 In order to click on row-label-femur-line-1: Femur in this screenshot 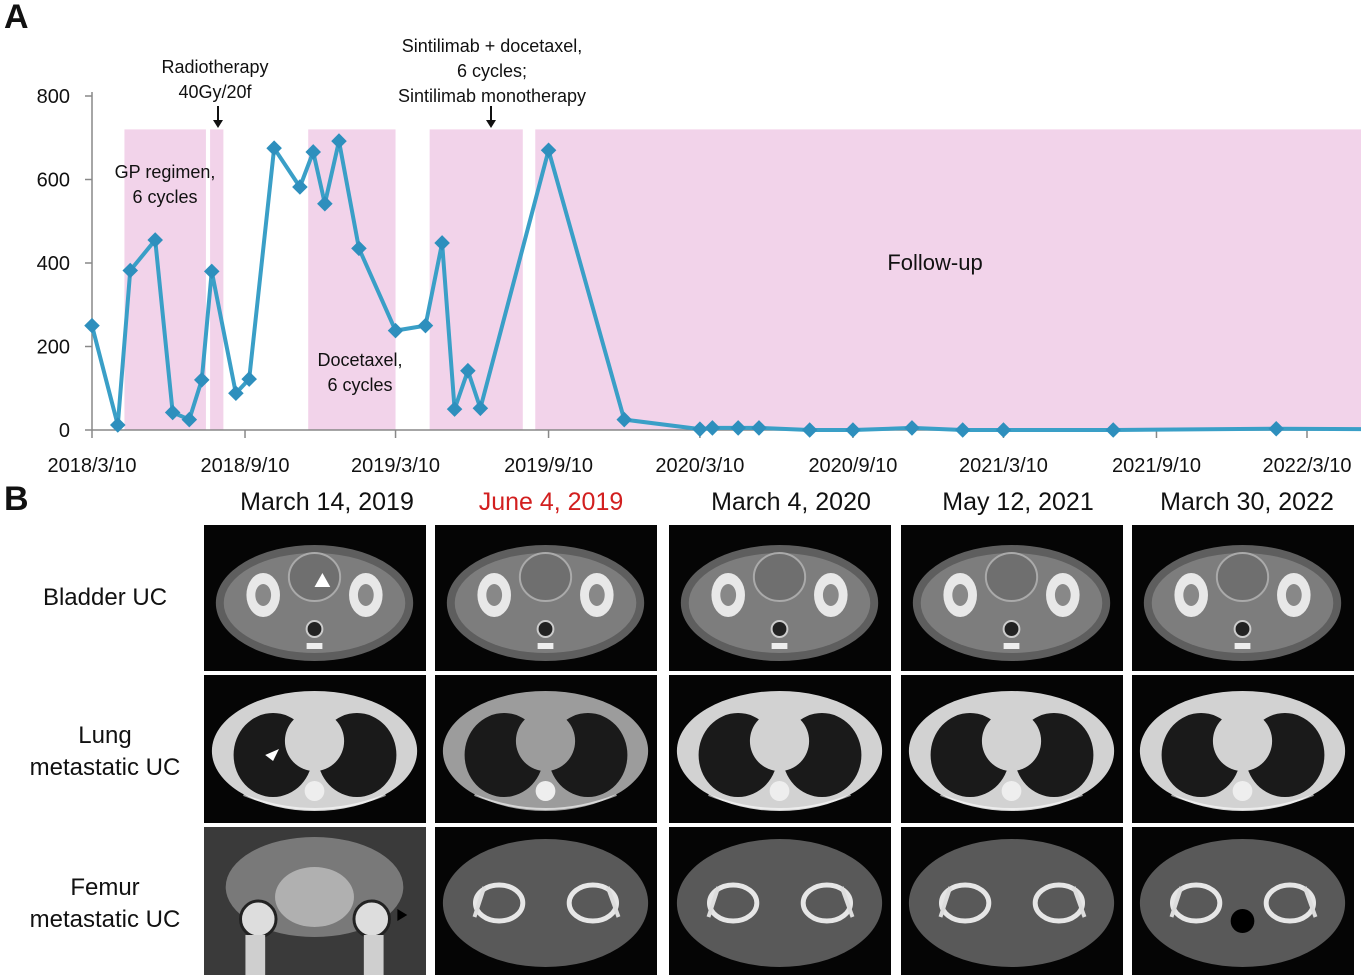, I will do `click(105, 887)`.